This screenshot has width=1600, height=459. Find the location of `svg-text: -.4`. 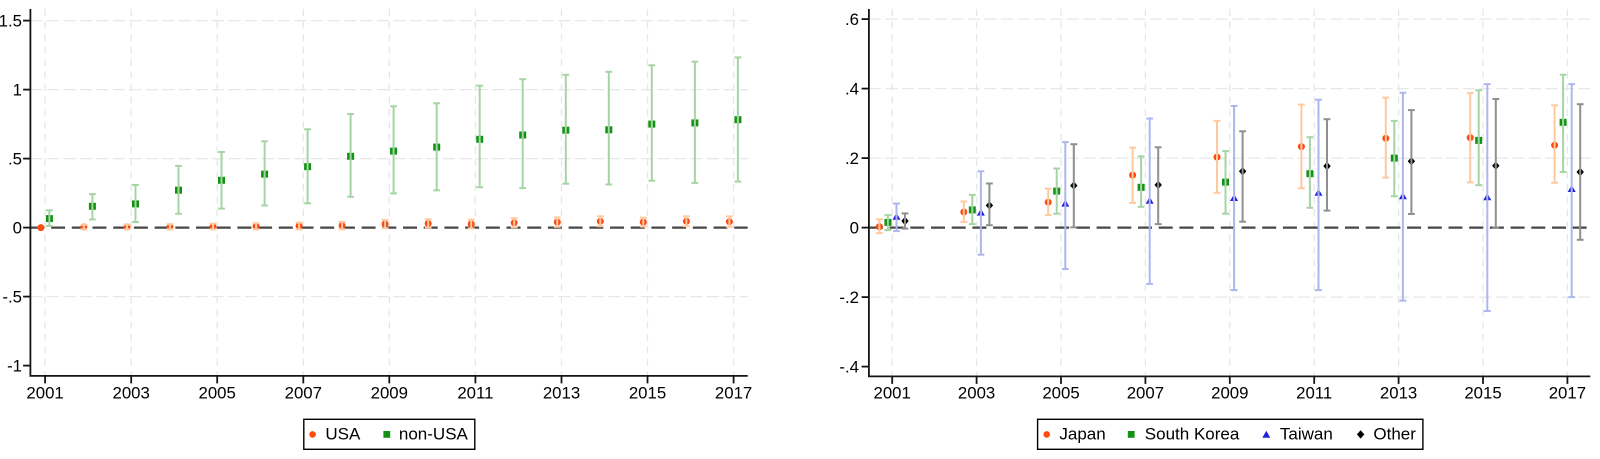

svg-text: -.4 is located at coordinates (849, 366).